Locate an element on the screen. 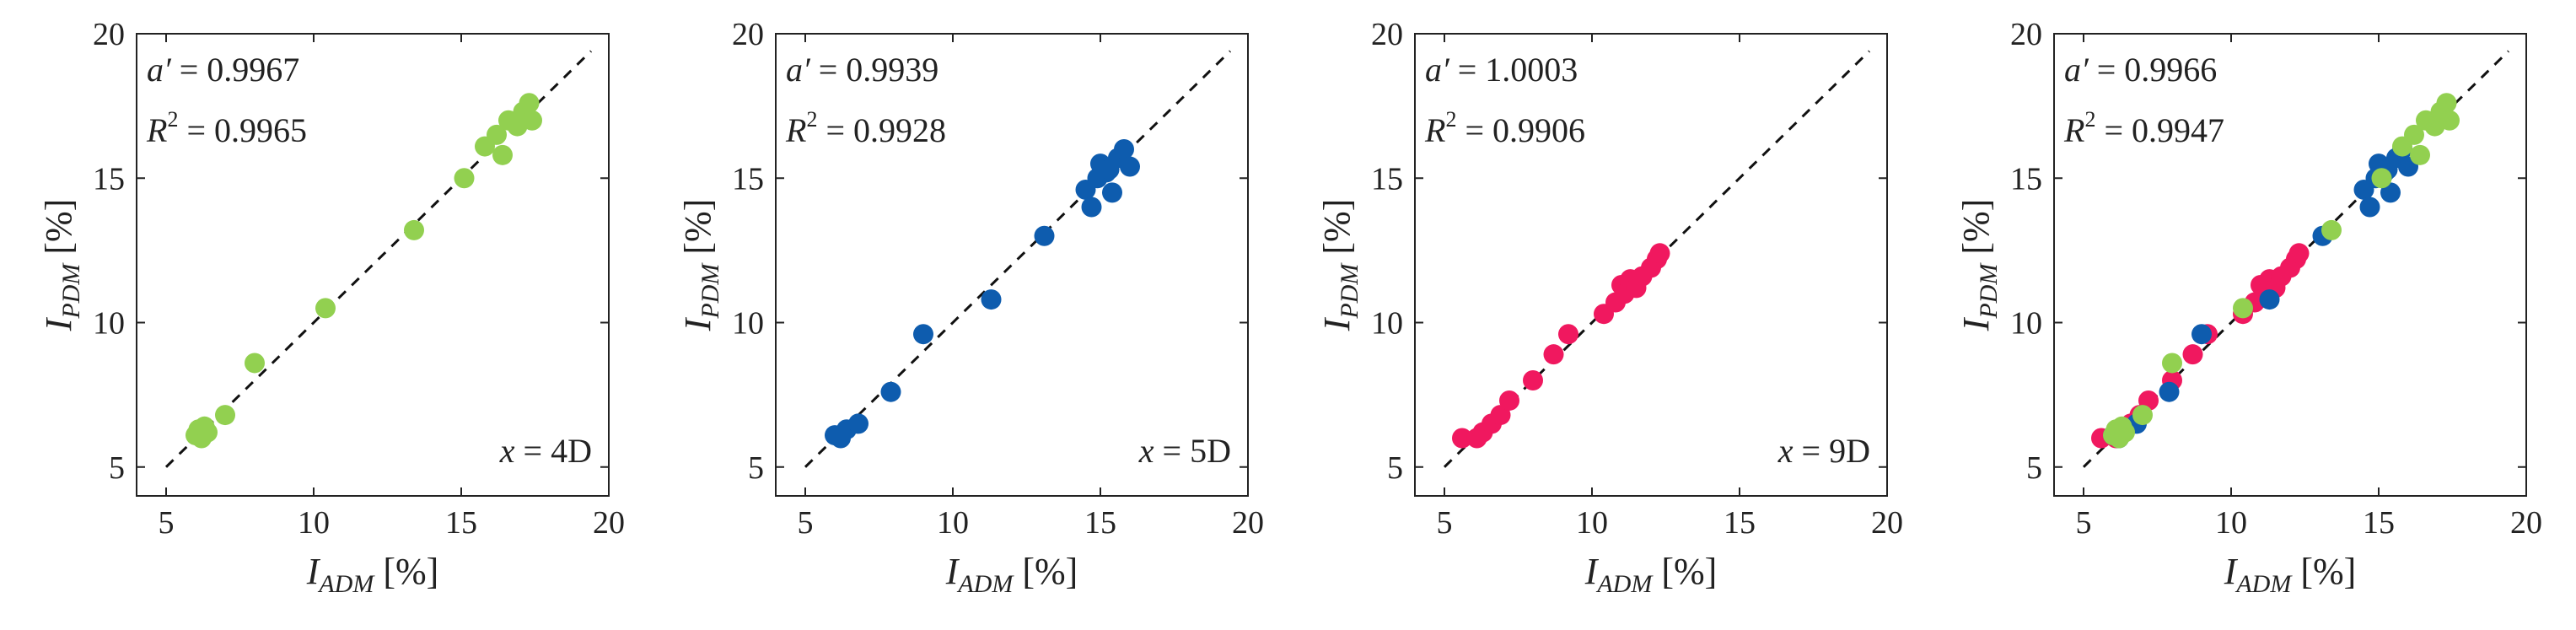 Image resolution: width=2576 pixels, height=630 pixels. r-squared-value: = 0.9928 is located at coordinates (881, 130).